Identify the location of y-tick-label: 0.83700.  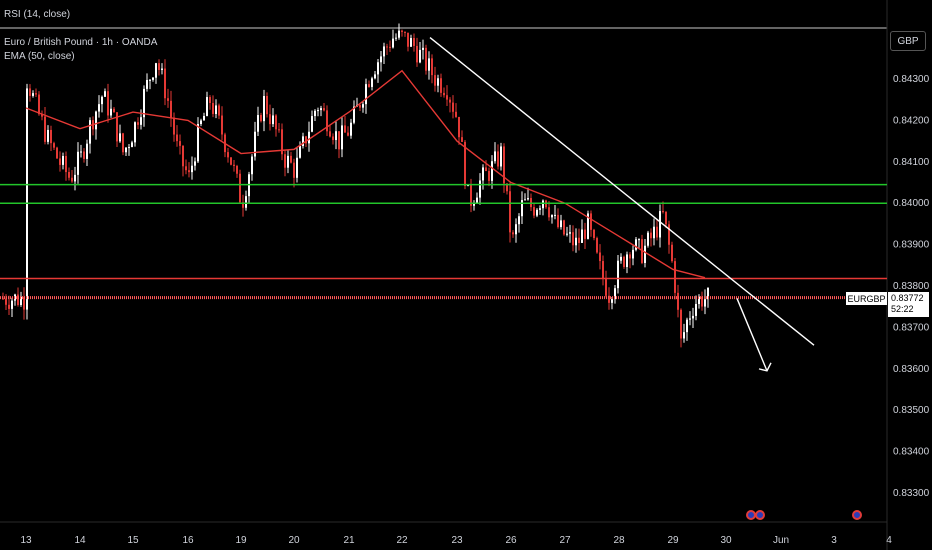
(911, 327).